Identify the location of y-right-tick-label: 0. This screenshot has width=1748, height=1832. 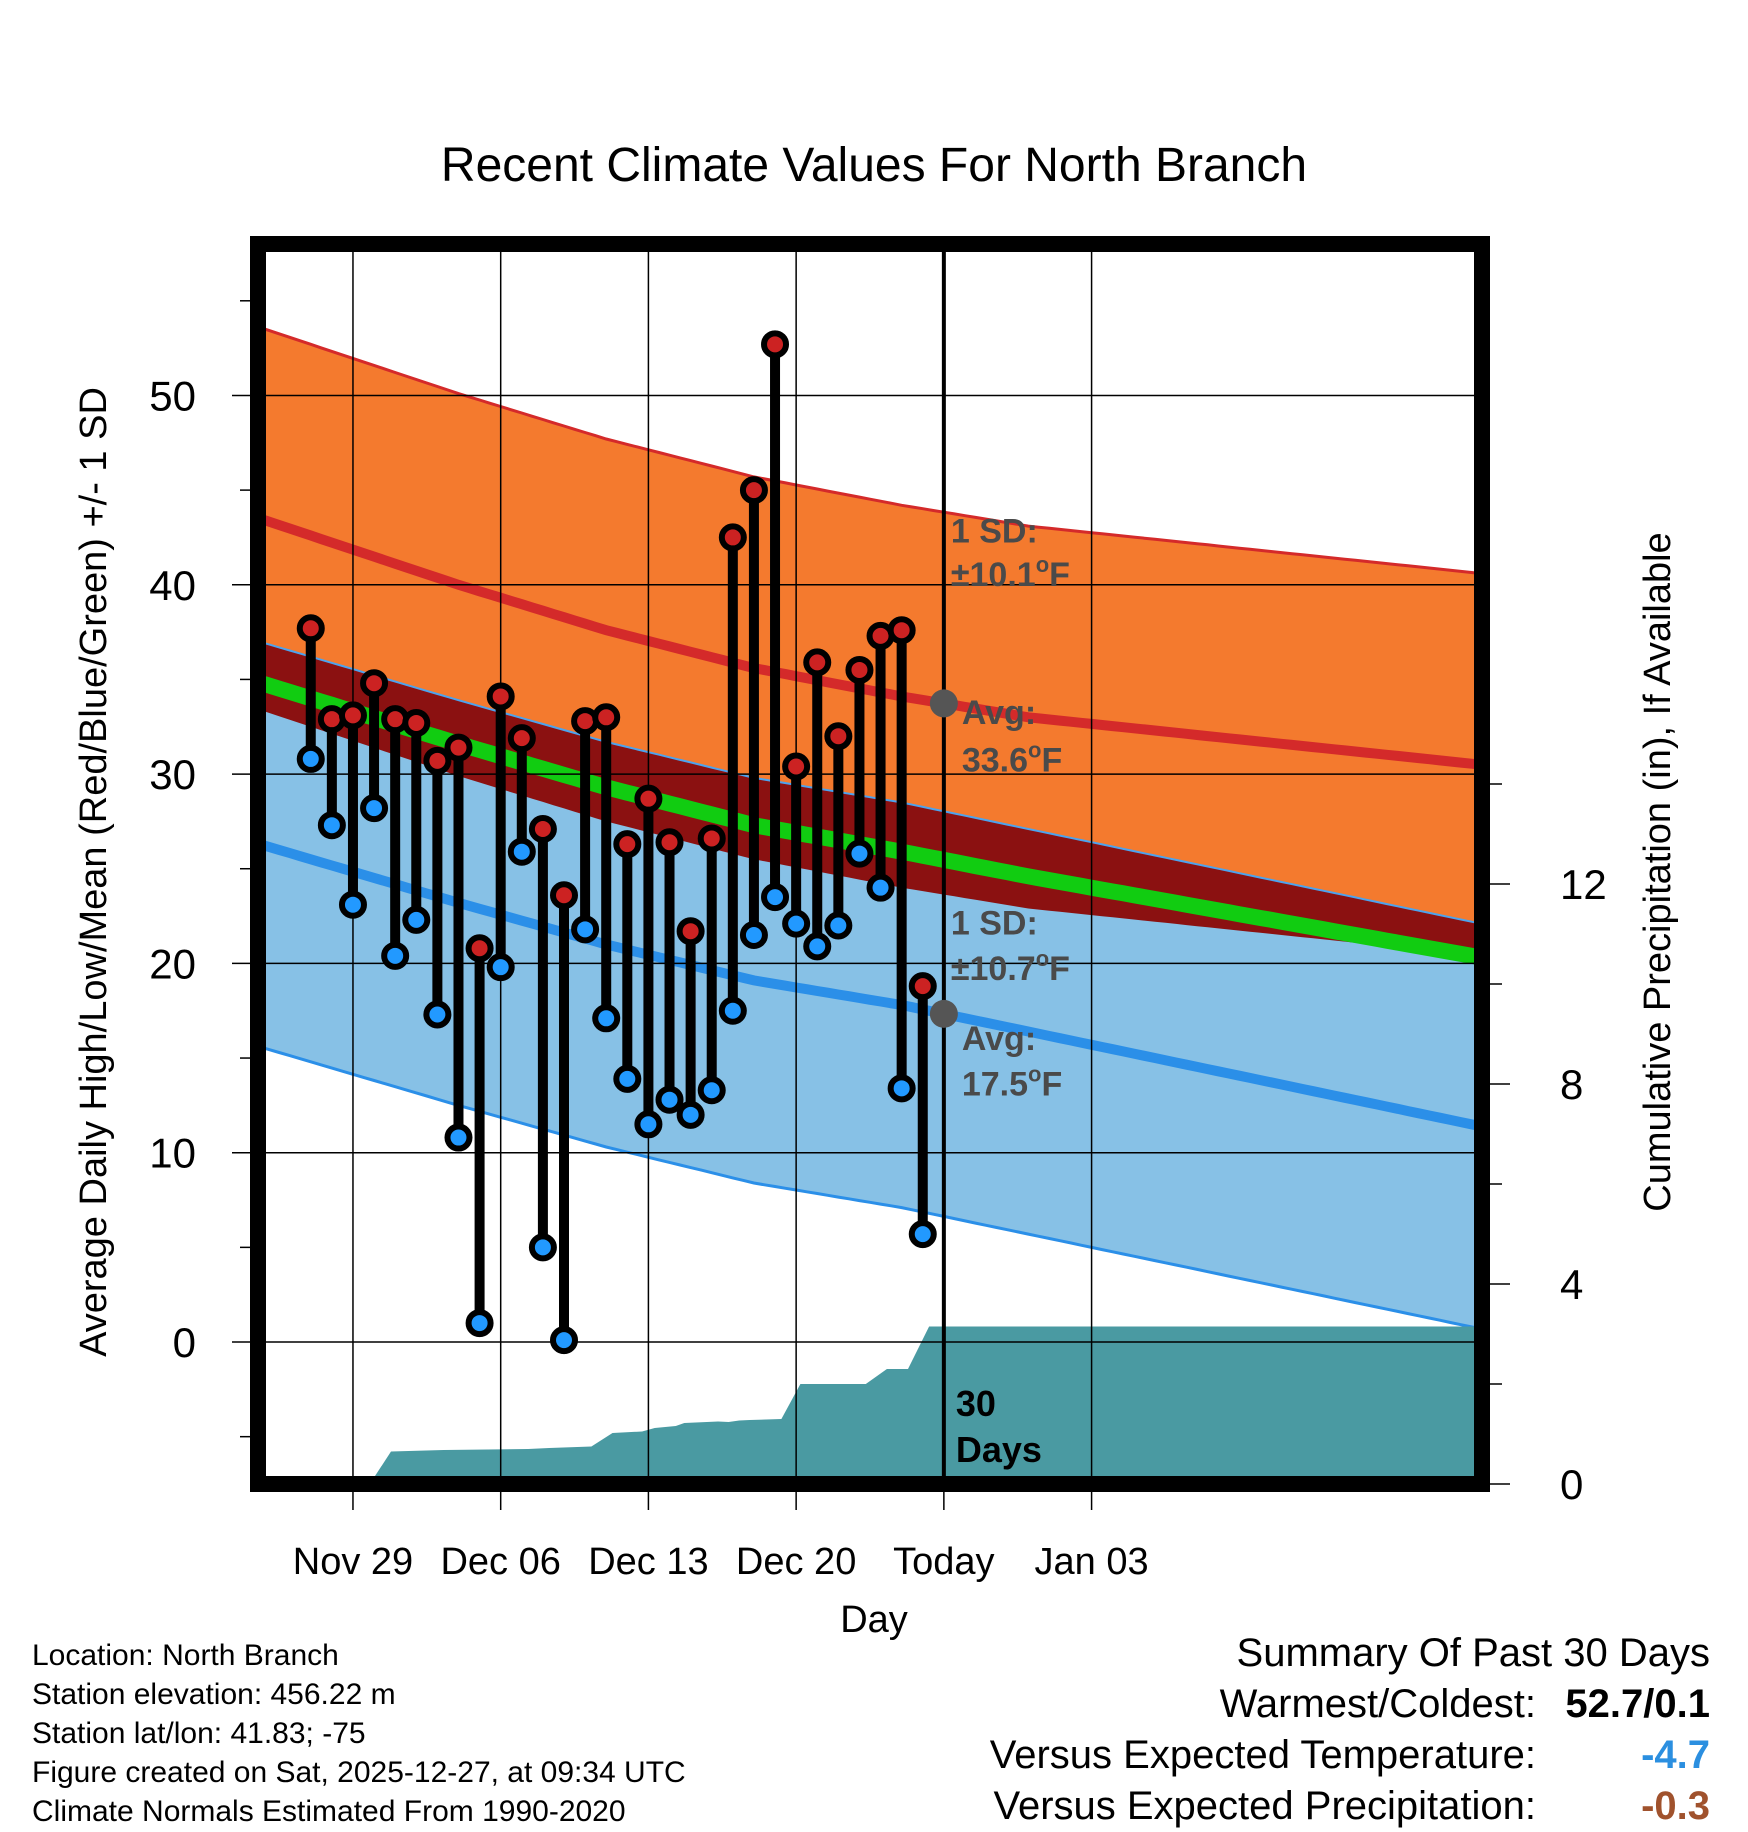
(1571, 1484).